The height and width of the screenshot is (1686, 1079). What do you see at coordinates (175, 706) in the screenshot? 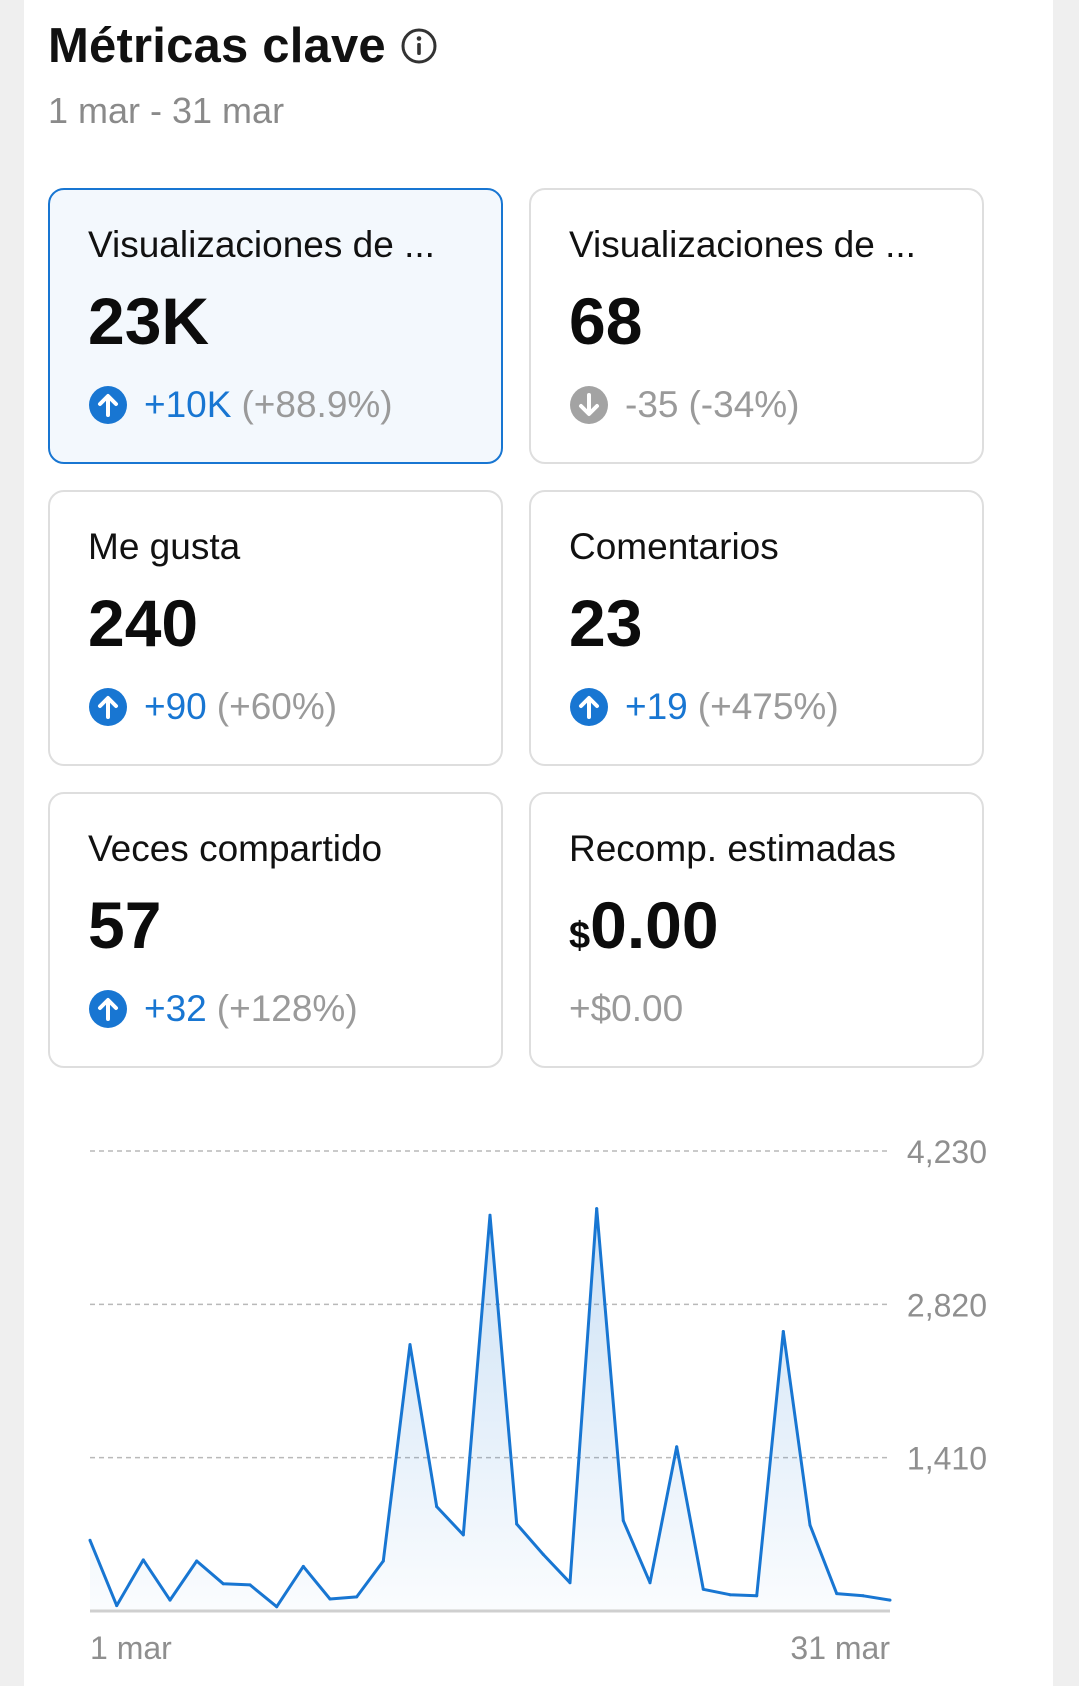
I see `delta-value: +90` at bounding box center [175, 706].